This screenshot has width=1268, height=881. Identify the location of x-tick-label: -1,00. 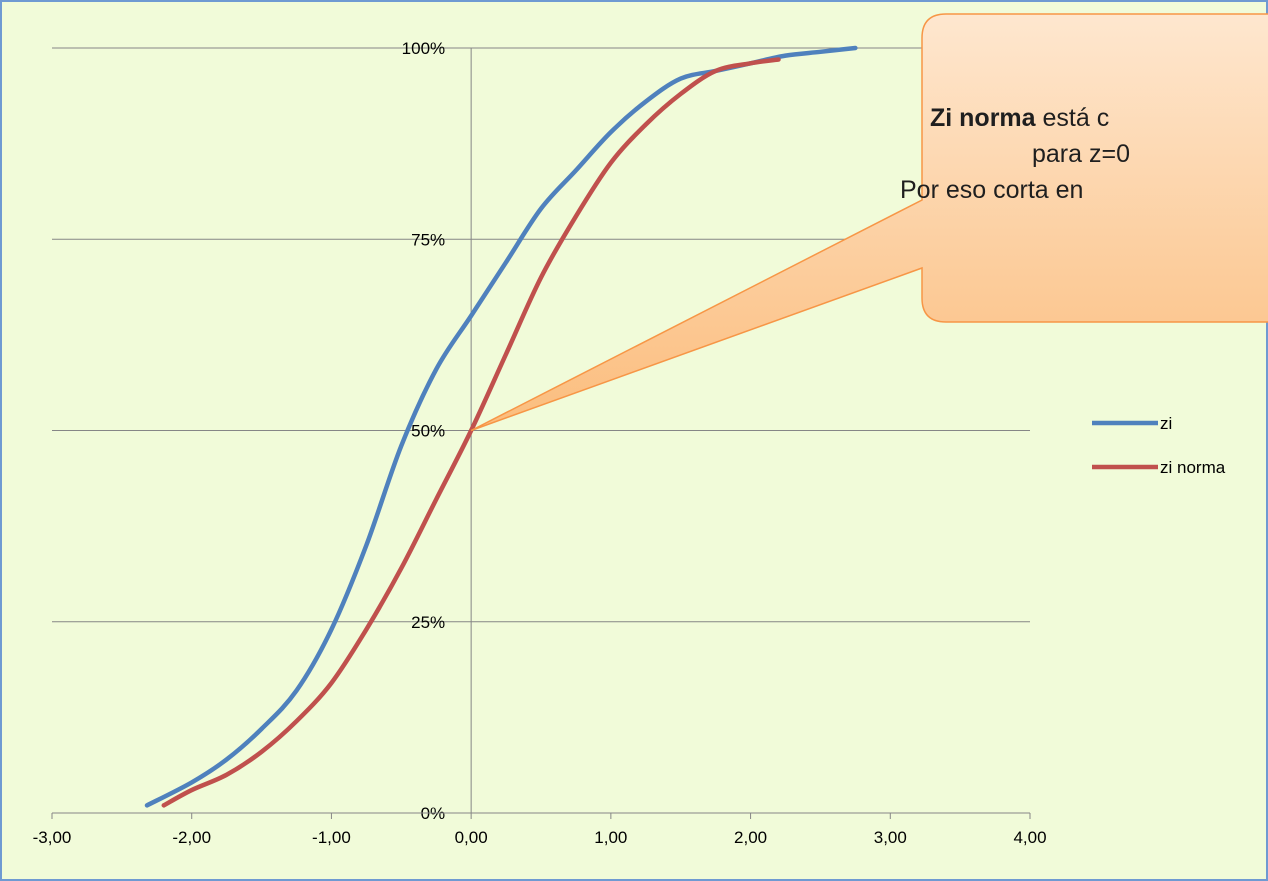
(331, 837).